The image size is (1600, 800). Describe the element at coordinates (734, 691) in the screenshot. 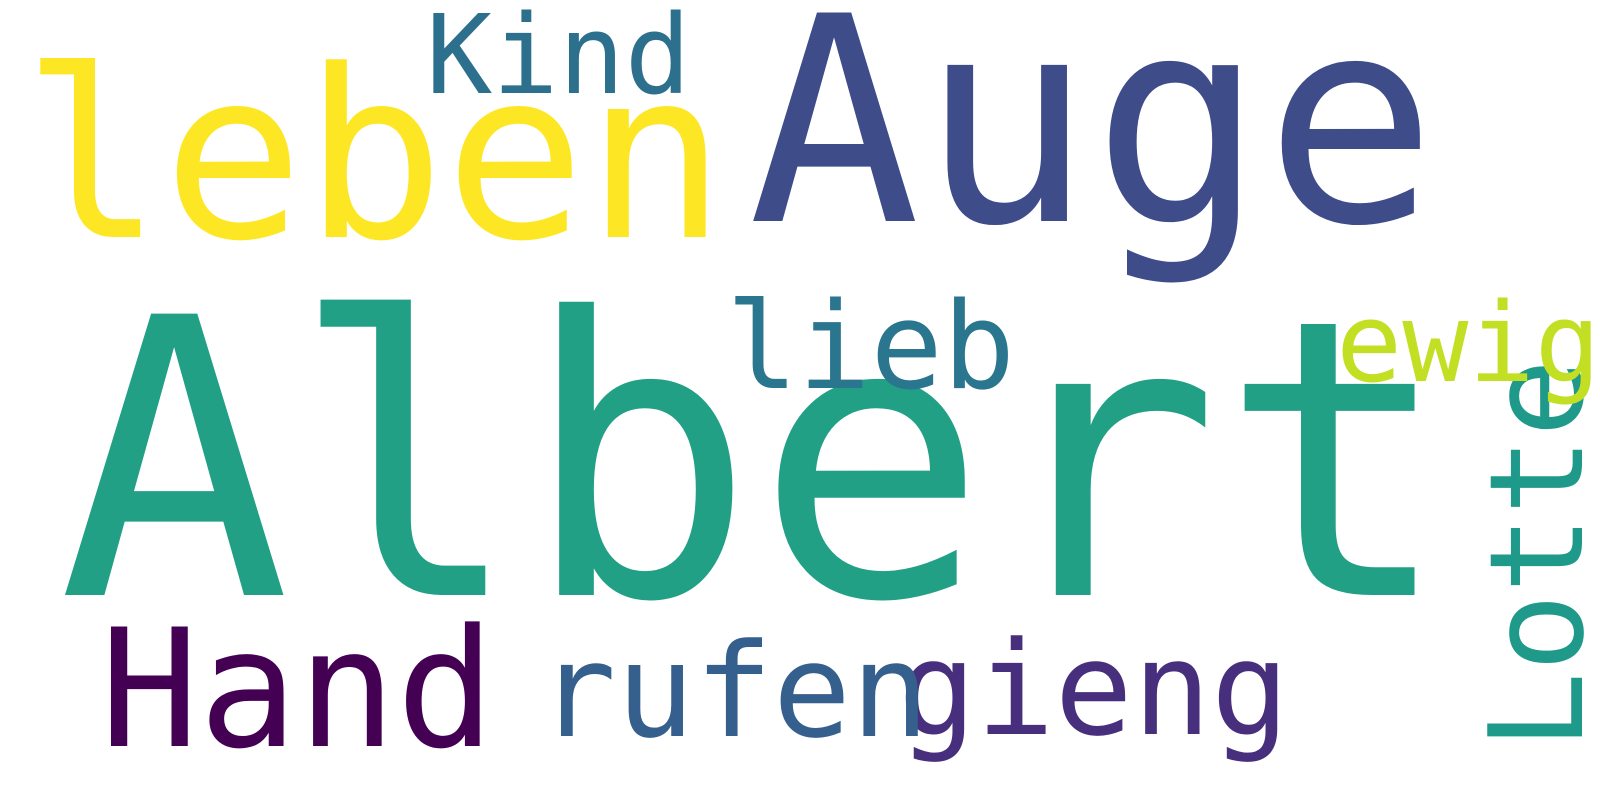

I see `word-rufen: rufen` at that location.